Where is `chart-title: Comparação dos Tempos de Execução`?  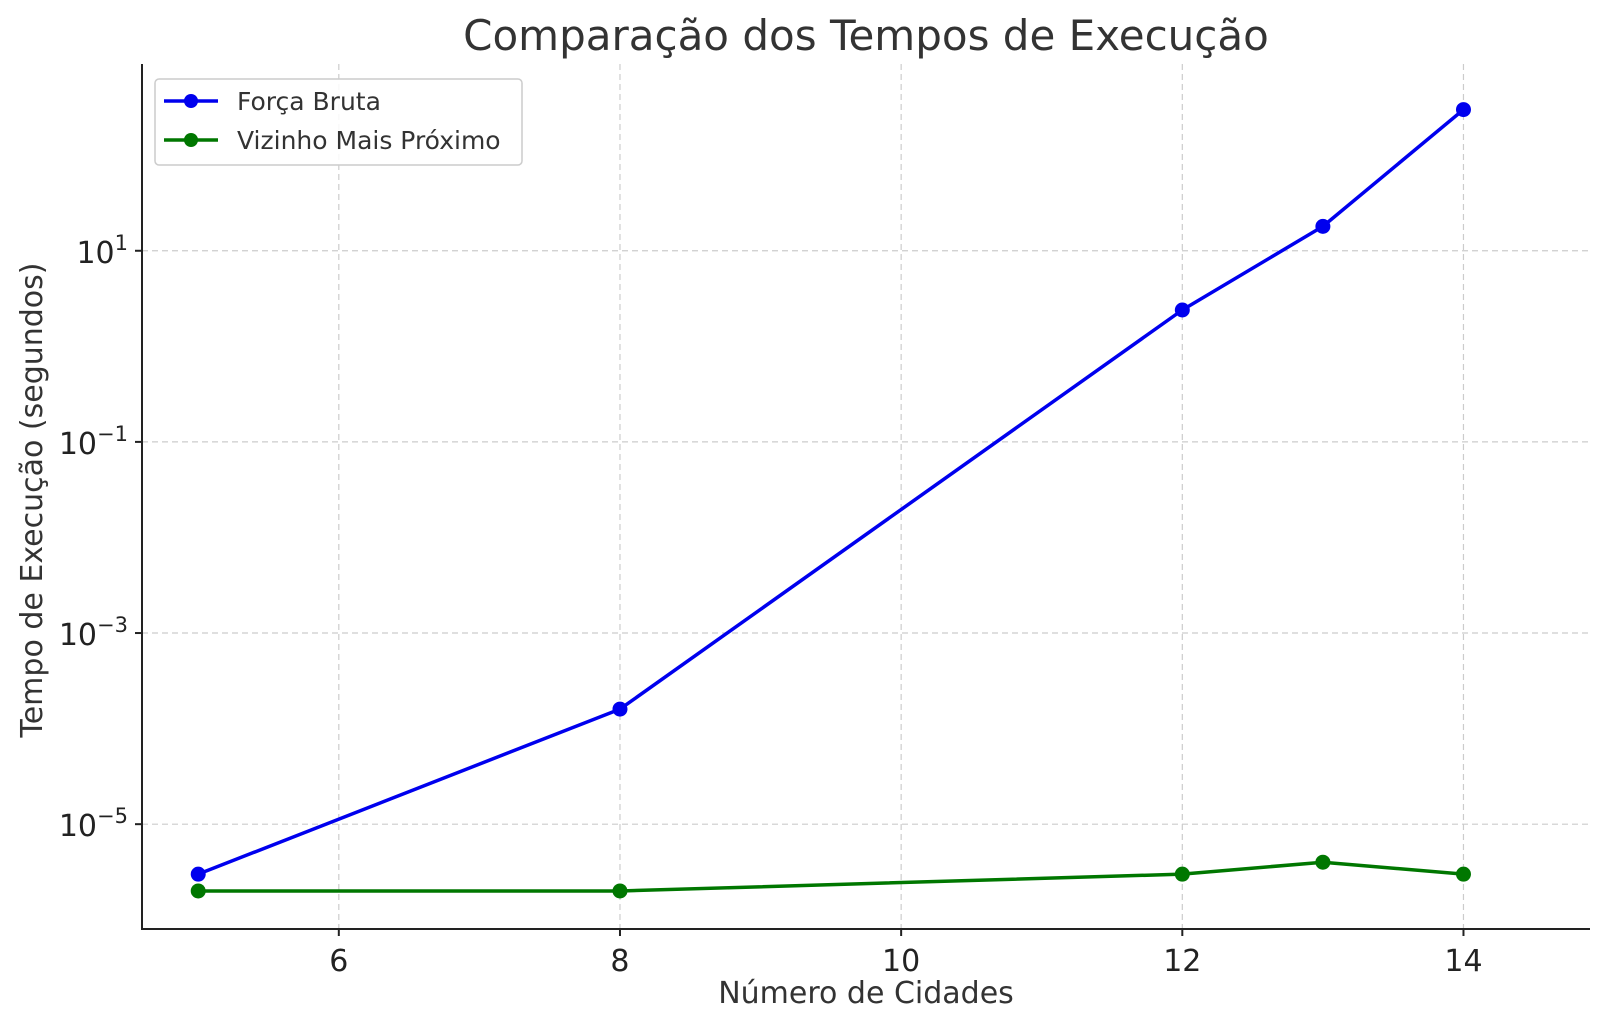 chart-title: Comparação dos Tempos de Execução is located at coordinates (866, 35).